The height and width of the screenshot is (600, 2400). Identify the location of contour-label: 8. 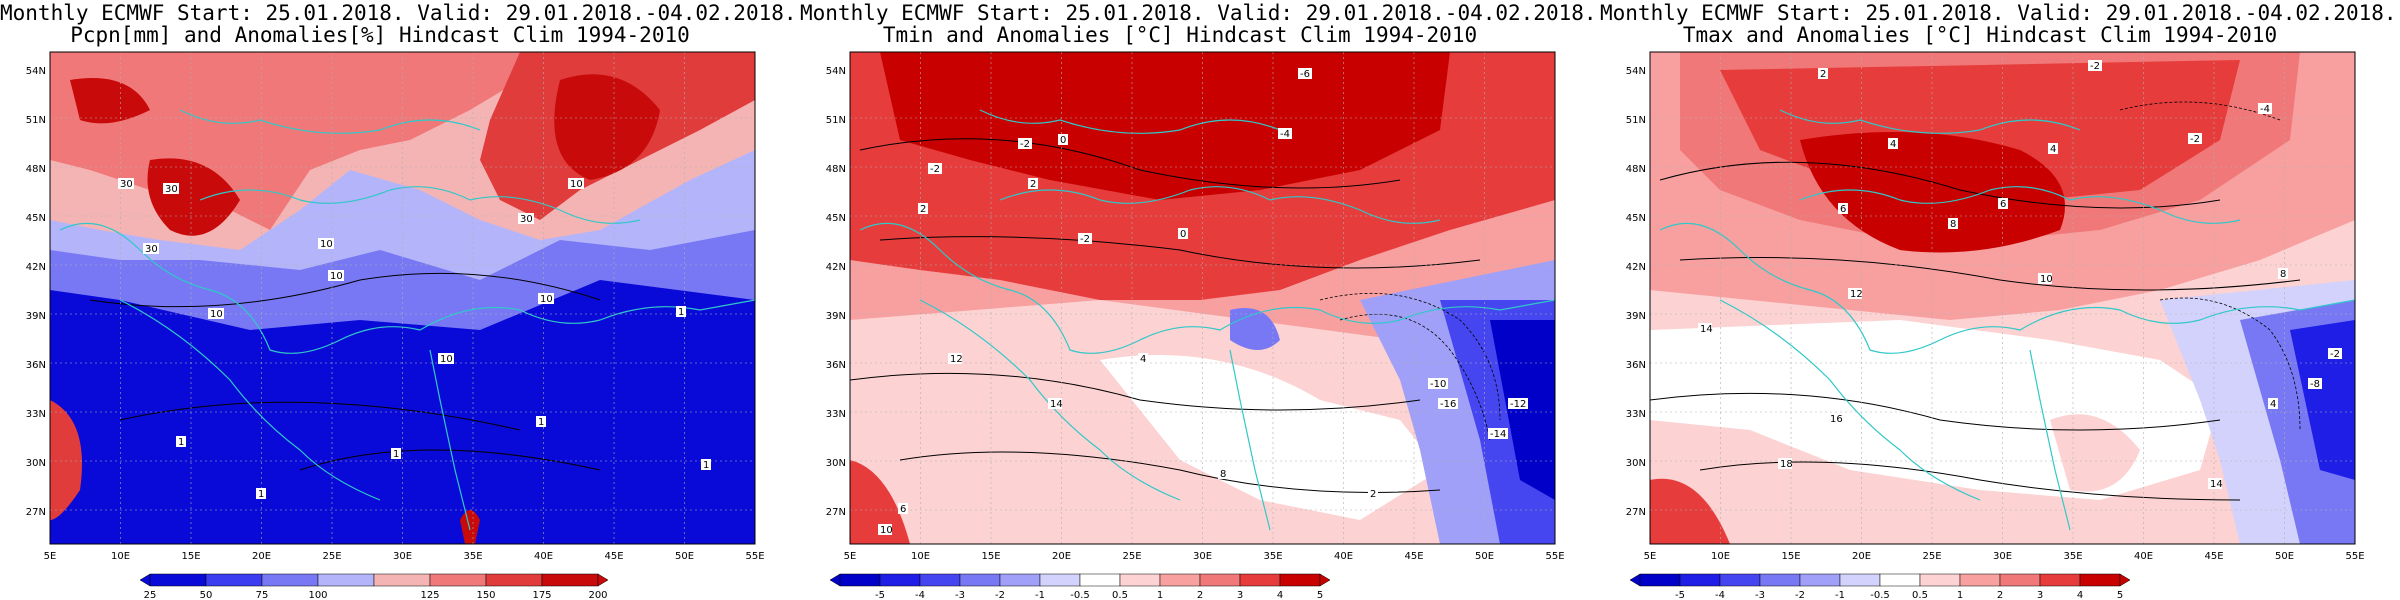
(1953, 224).